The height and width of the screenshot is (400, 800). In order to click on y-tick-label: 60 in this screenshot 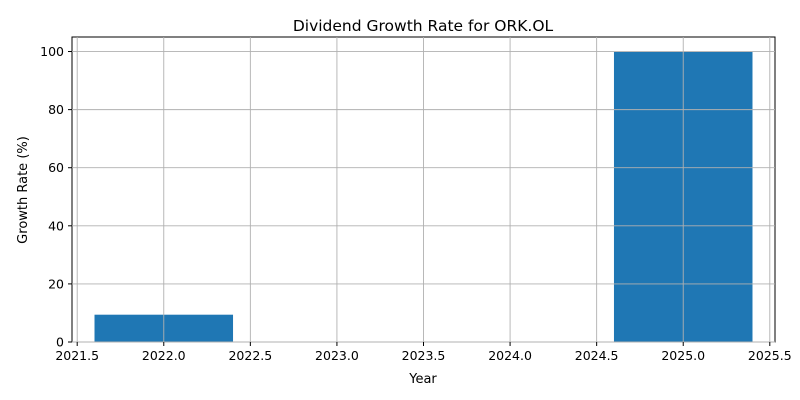, I will do `click(56, 167)`.